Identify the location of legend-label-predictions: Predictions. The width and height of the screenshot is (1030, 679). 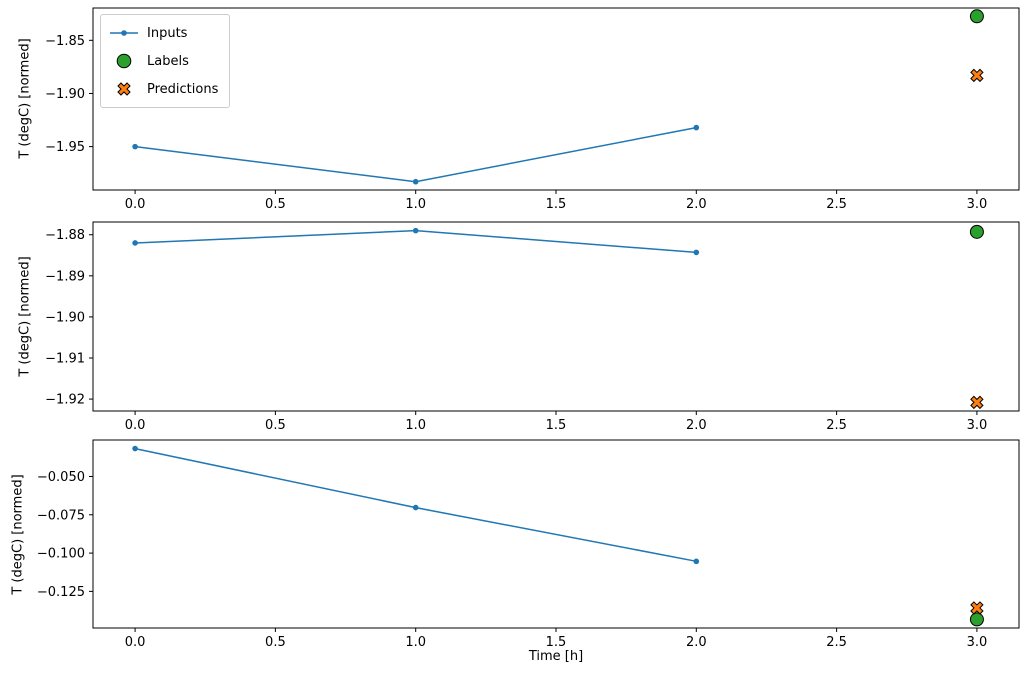
(183, 89).